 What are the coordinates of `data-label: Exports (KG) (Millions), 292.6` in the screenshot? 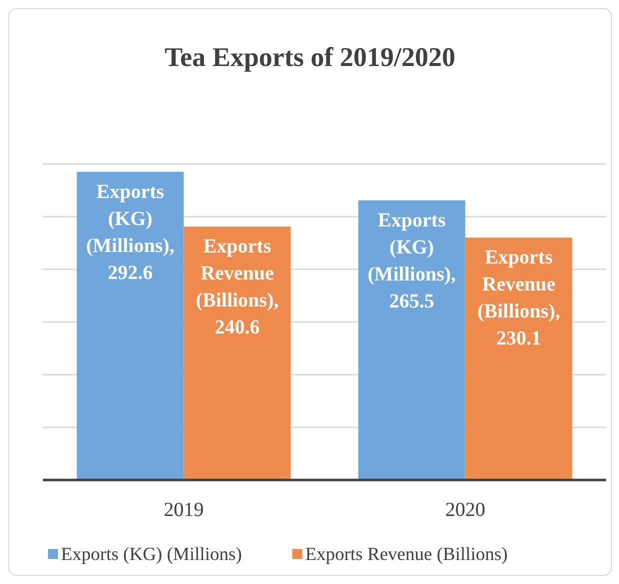 It's located at (130, 232).